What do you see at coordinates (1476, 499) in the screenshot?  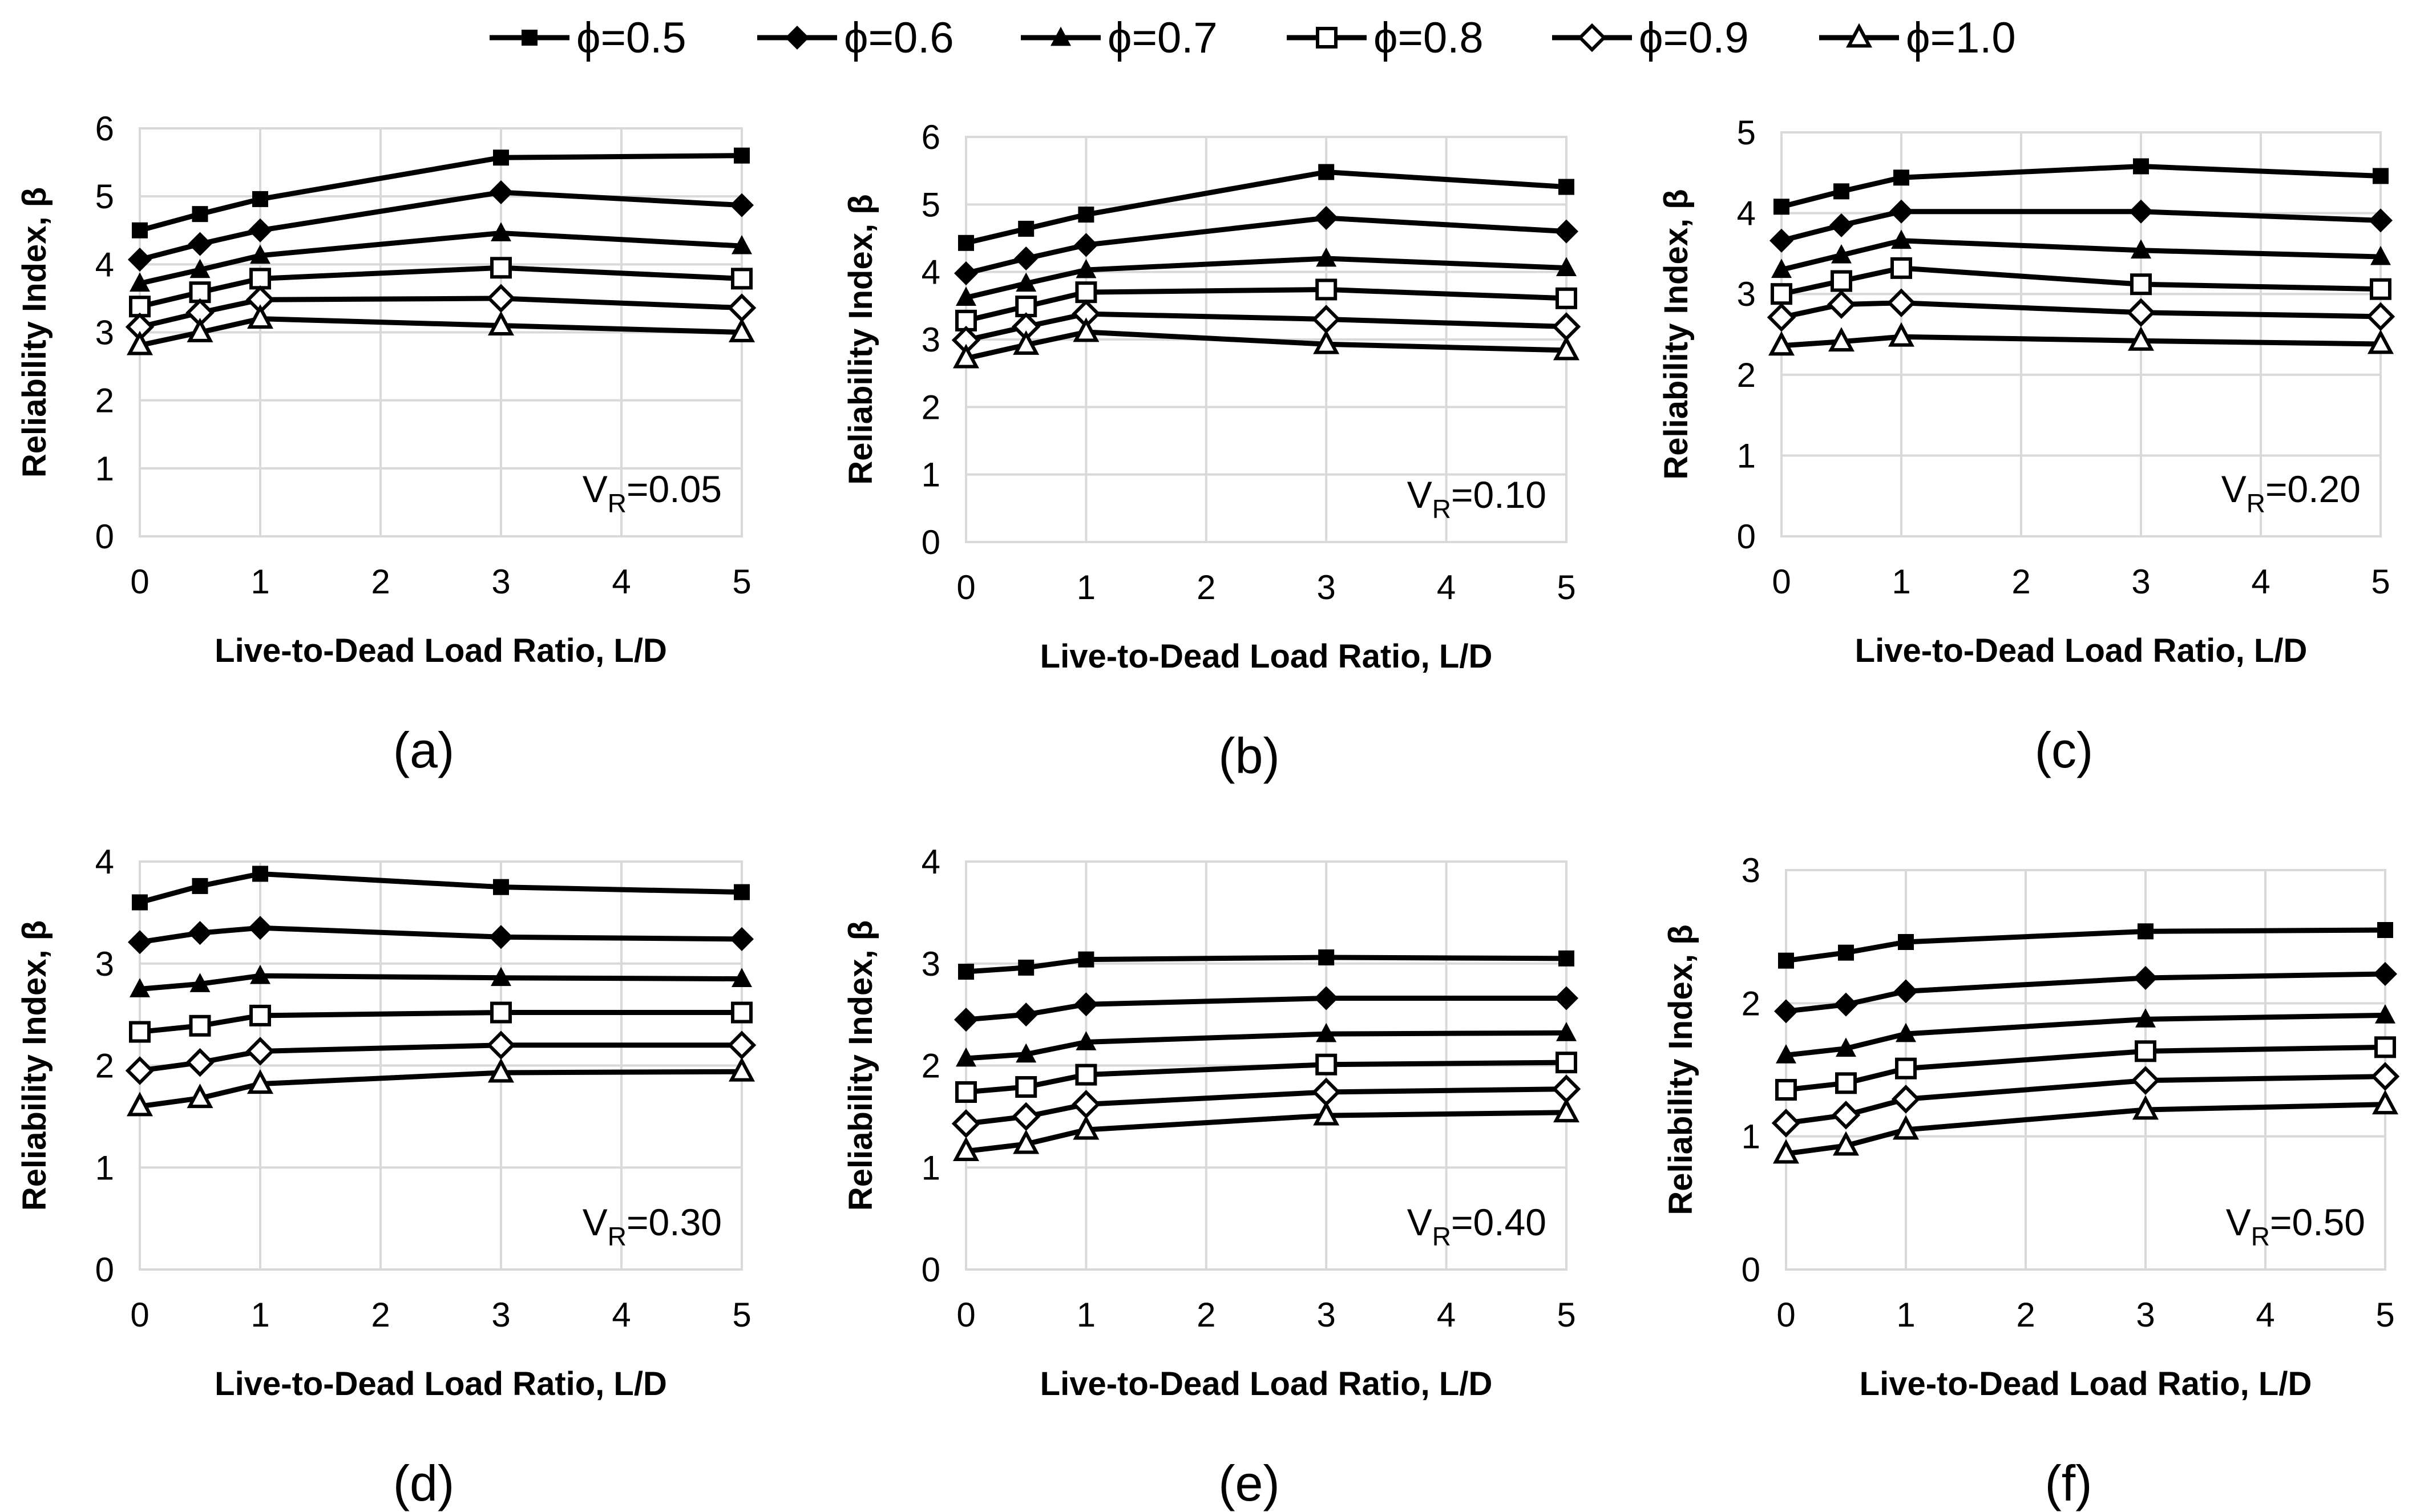 I see `vr-annotation: VR=0.10` at bounding box center [1476, 499].